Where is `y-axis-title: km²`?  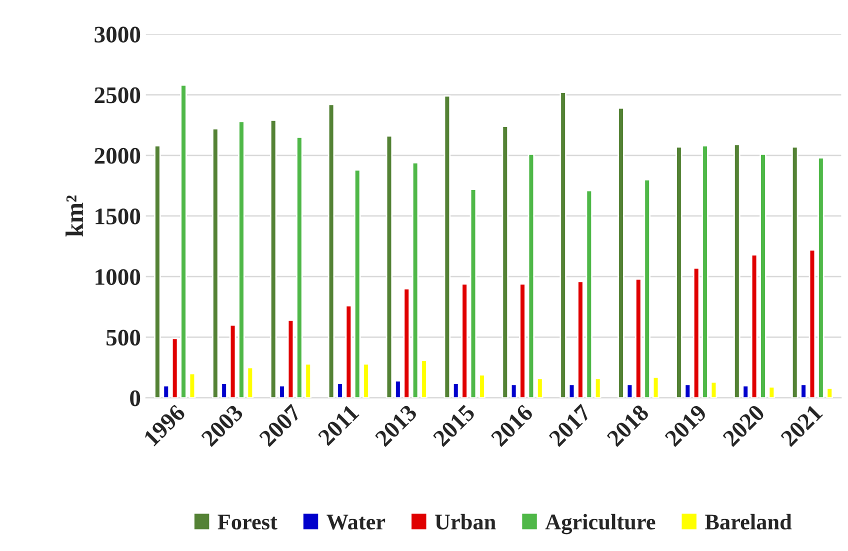 y-axis-title: km² is located at coordinates (74, 215).